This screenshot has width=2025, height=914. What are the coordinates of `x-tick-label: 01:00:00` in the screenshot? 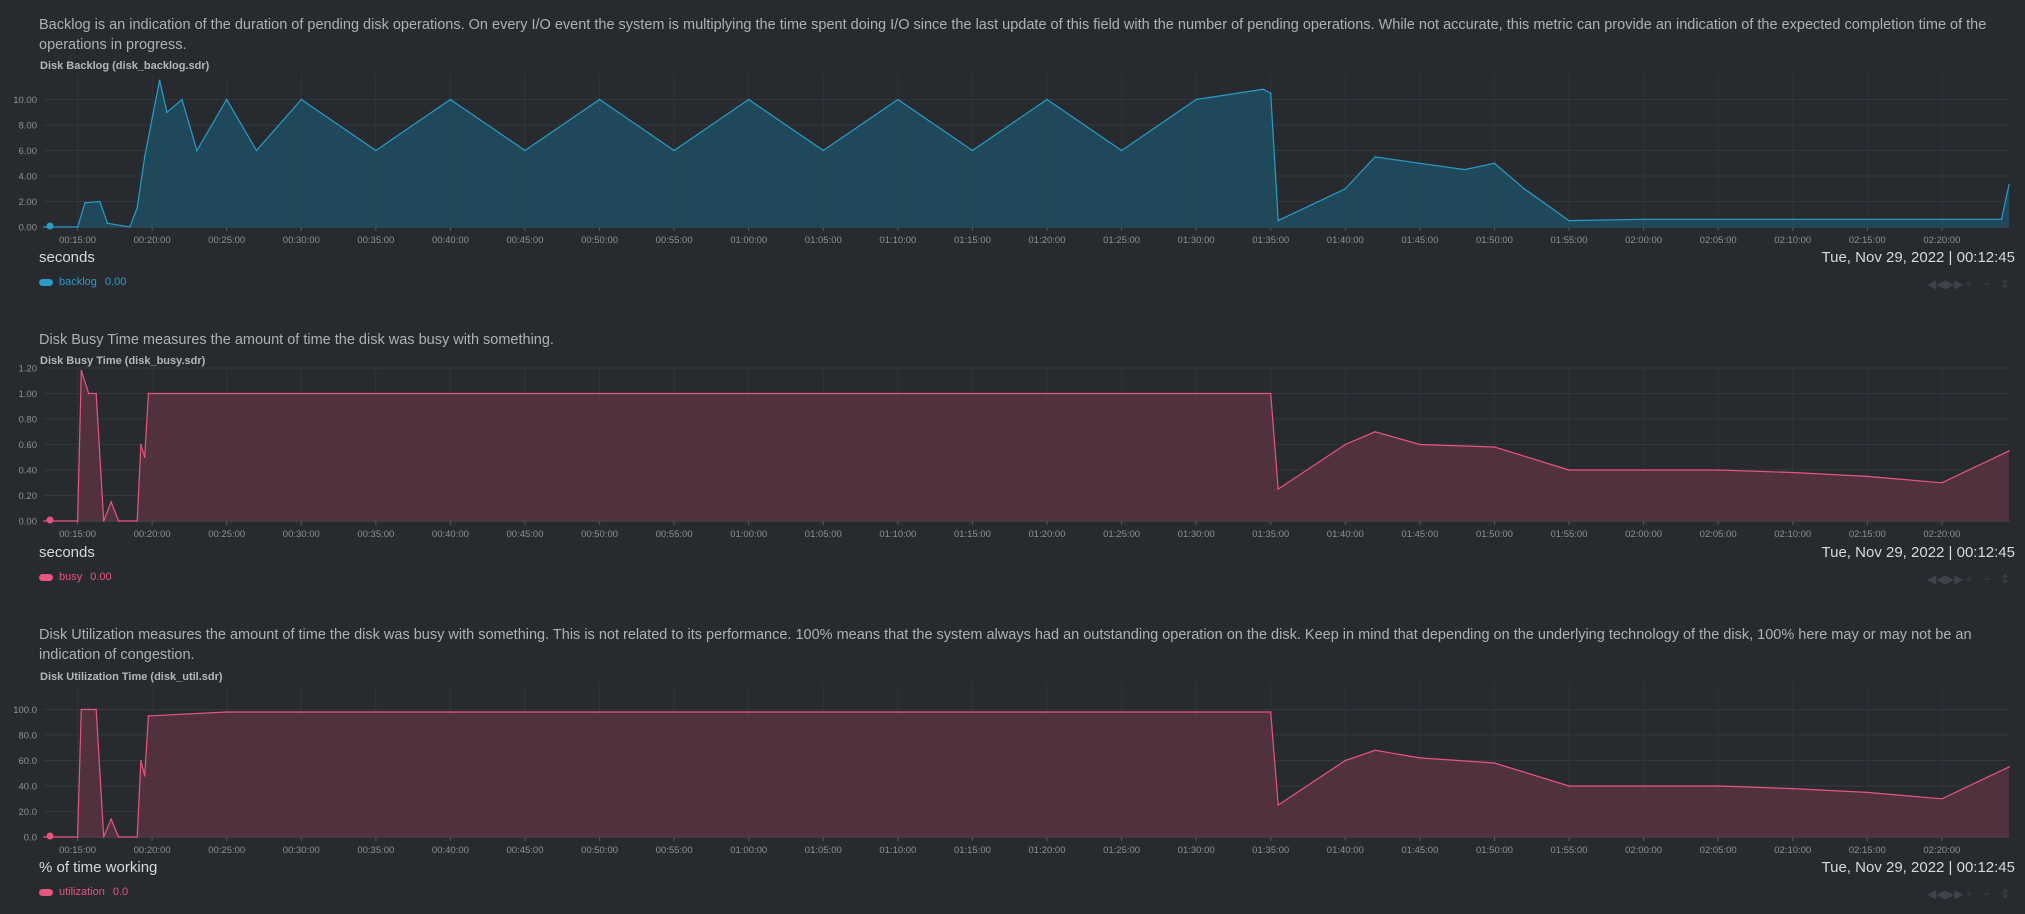 It's located at (748, 850).